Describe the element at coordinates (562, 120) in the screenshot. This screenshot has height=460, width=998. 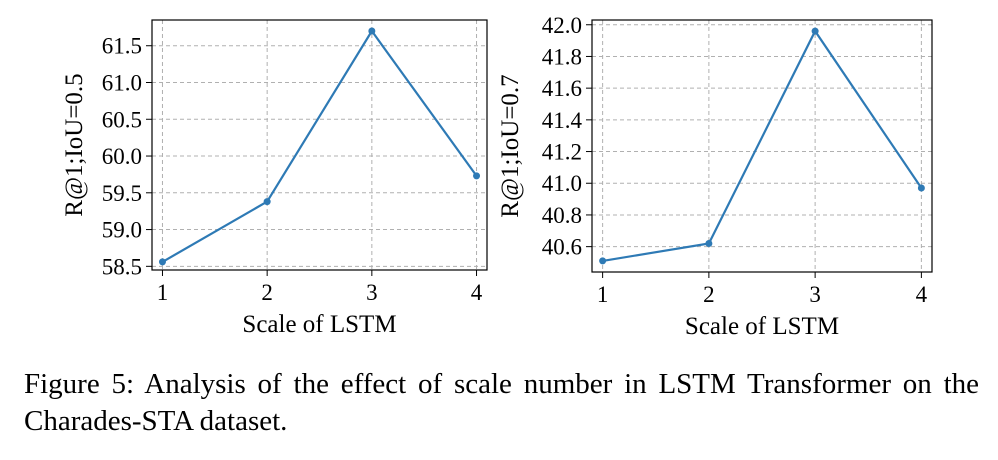
I see `y-tick-label: 41.4` at that location.